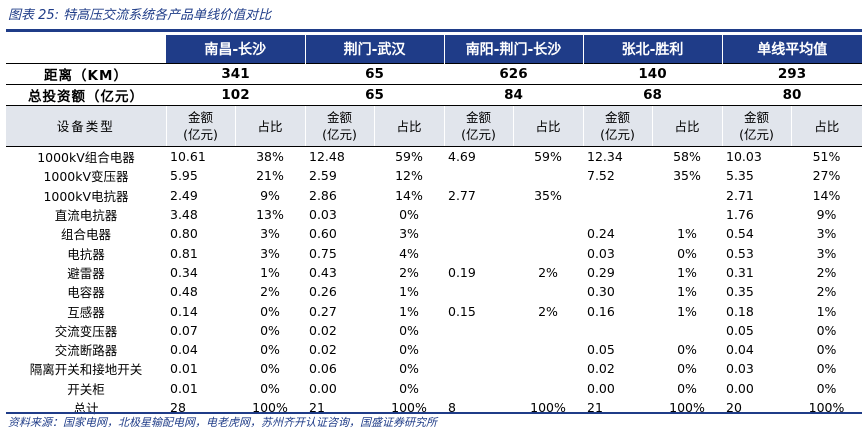 This screenshot has height=443, width=866. I want to click on amount-cell: 2.71, so click(740, 195).